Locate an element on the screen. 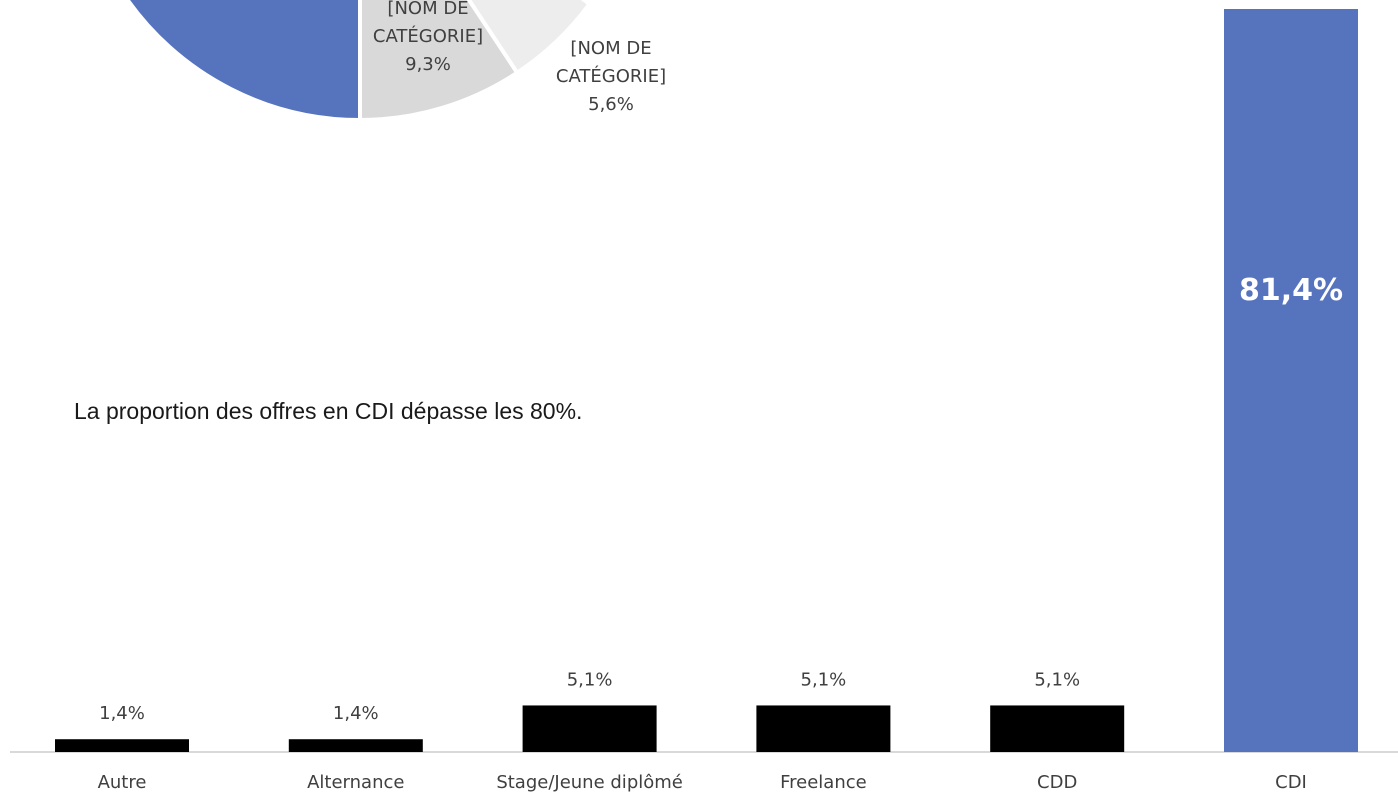 The image size is (1398, 796). bar-autre is located at coordinates (122, 745).